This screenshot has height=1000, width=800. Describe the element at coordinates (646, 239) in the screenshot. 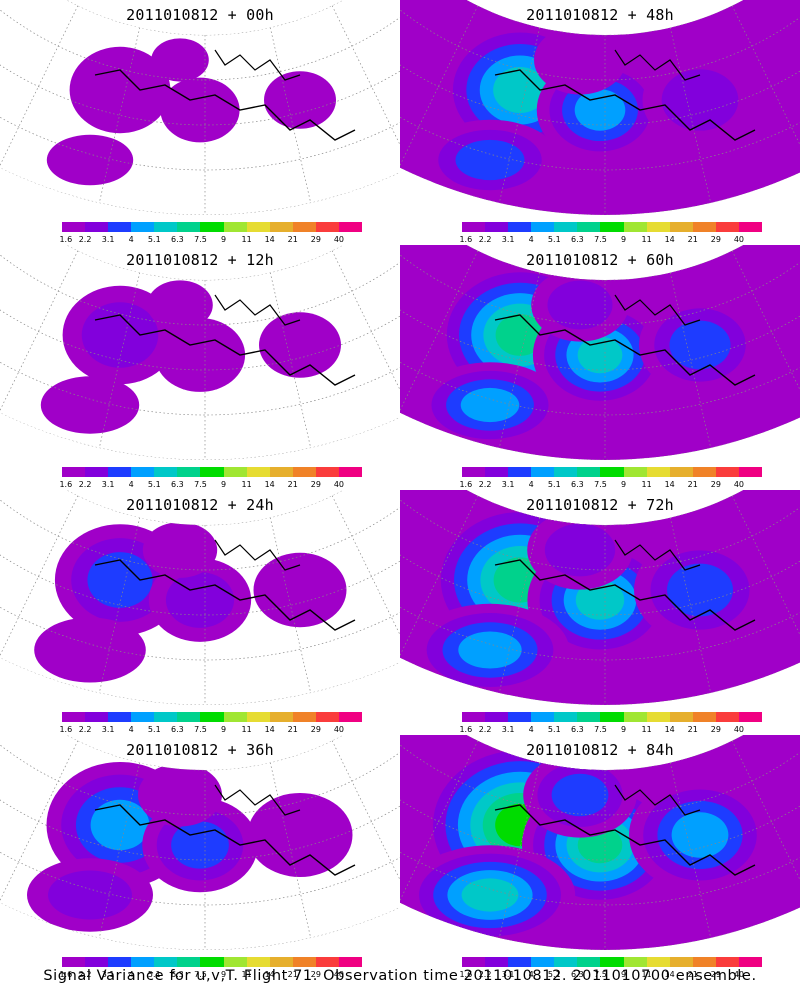

I see `colorbar-tick-label: 11` at that location.